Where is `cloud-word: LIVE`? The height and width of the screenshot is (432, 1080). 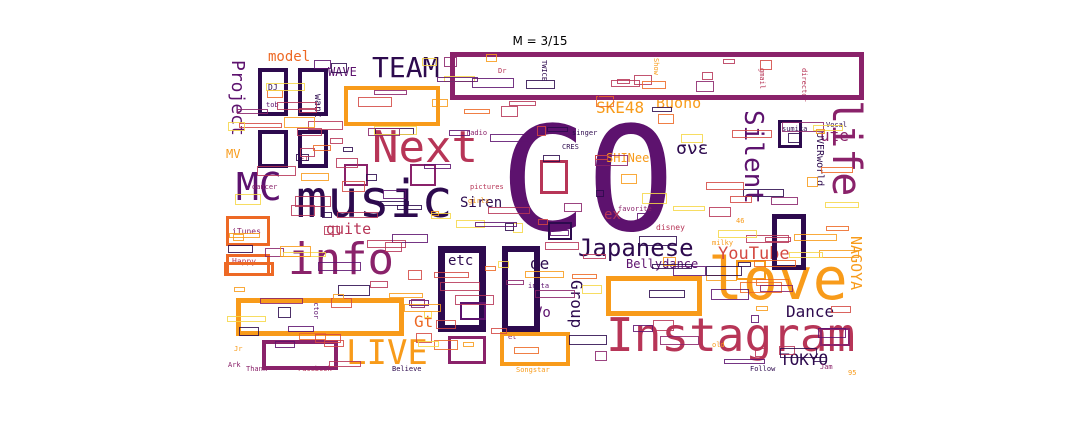
cloud-word: LIVE is located at coordinates (387, 353).